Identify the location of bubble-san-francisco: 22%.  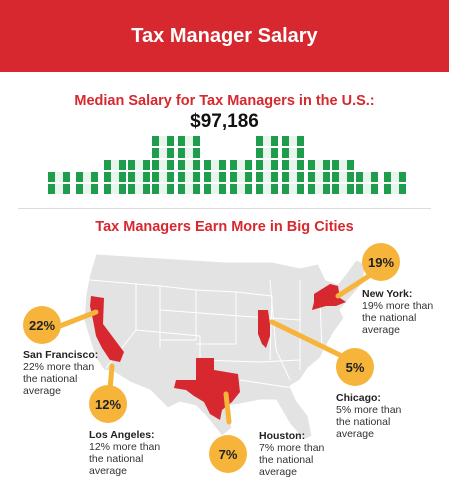
(42, 325).